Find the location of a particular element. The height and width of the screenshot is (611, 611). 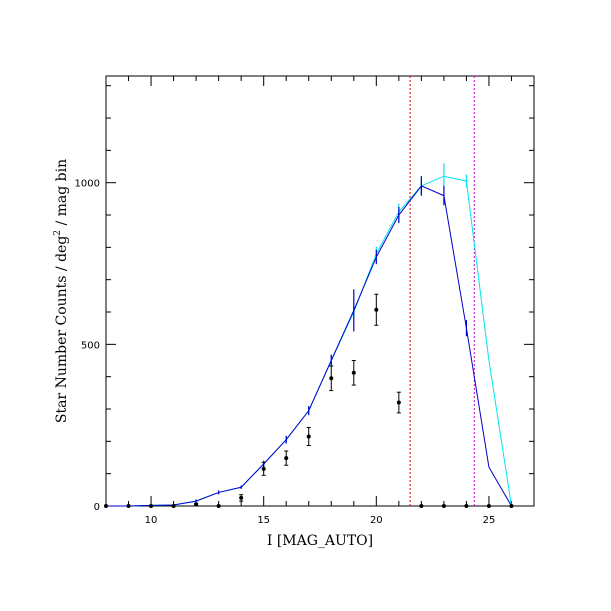

x-tick-label: 20 is located at coordinates (376, 520).